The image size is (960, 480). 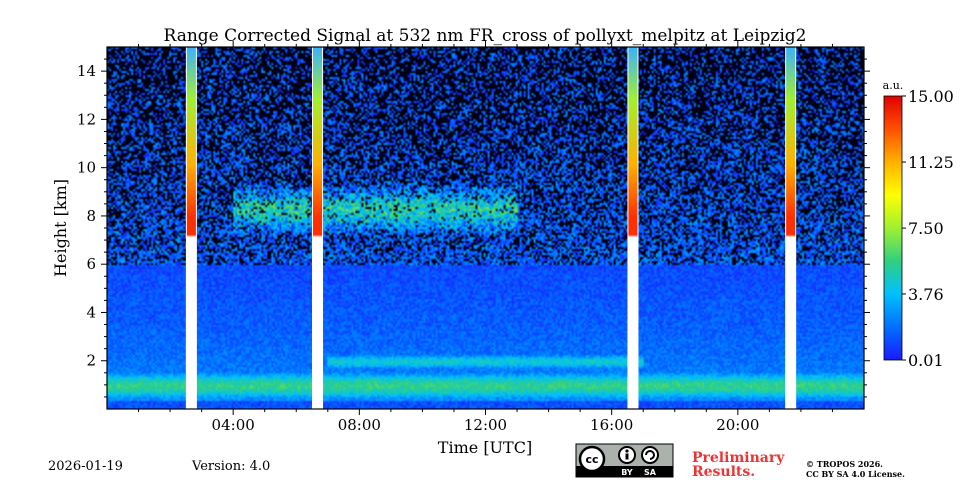 I want to click on x-tick-label: 04:00, so click(x=233, y=425).